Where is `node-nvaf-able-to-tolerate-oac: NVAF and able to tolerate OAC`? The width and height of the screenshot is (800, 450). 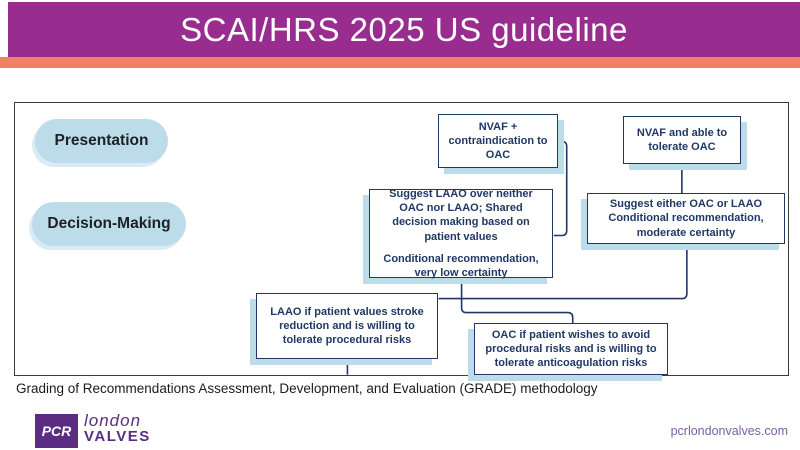 node-nvaf-able-to-tolerate-oac: NVAF and able to tolerate OAC is located at coordinates (682, 140).